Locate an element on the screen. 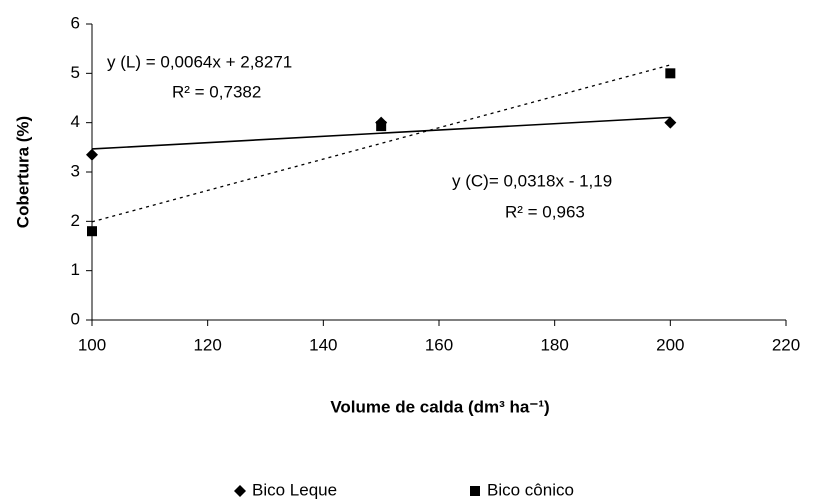  x-tick-label: 220 is located at coordinates (786, 344).